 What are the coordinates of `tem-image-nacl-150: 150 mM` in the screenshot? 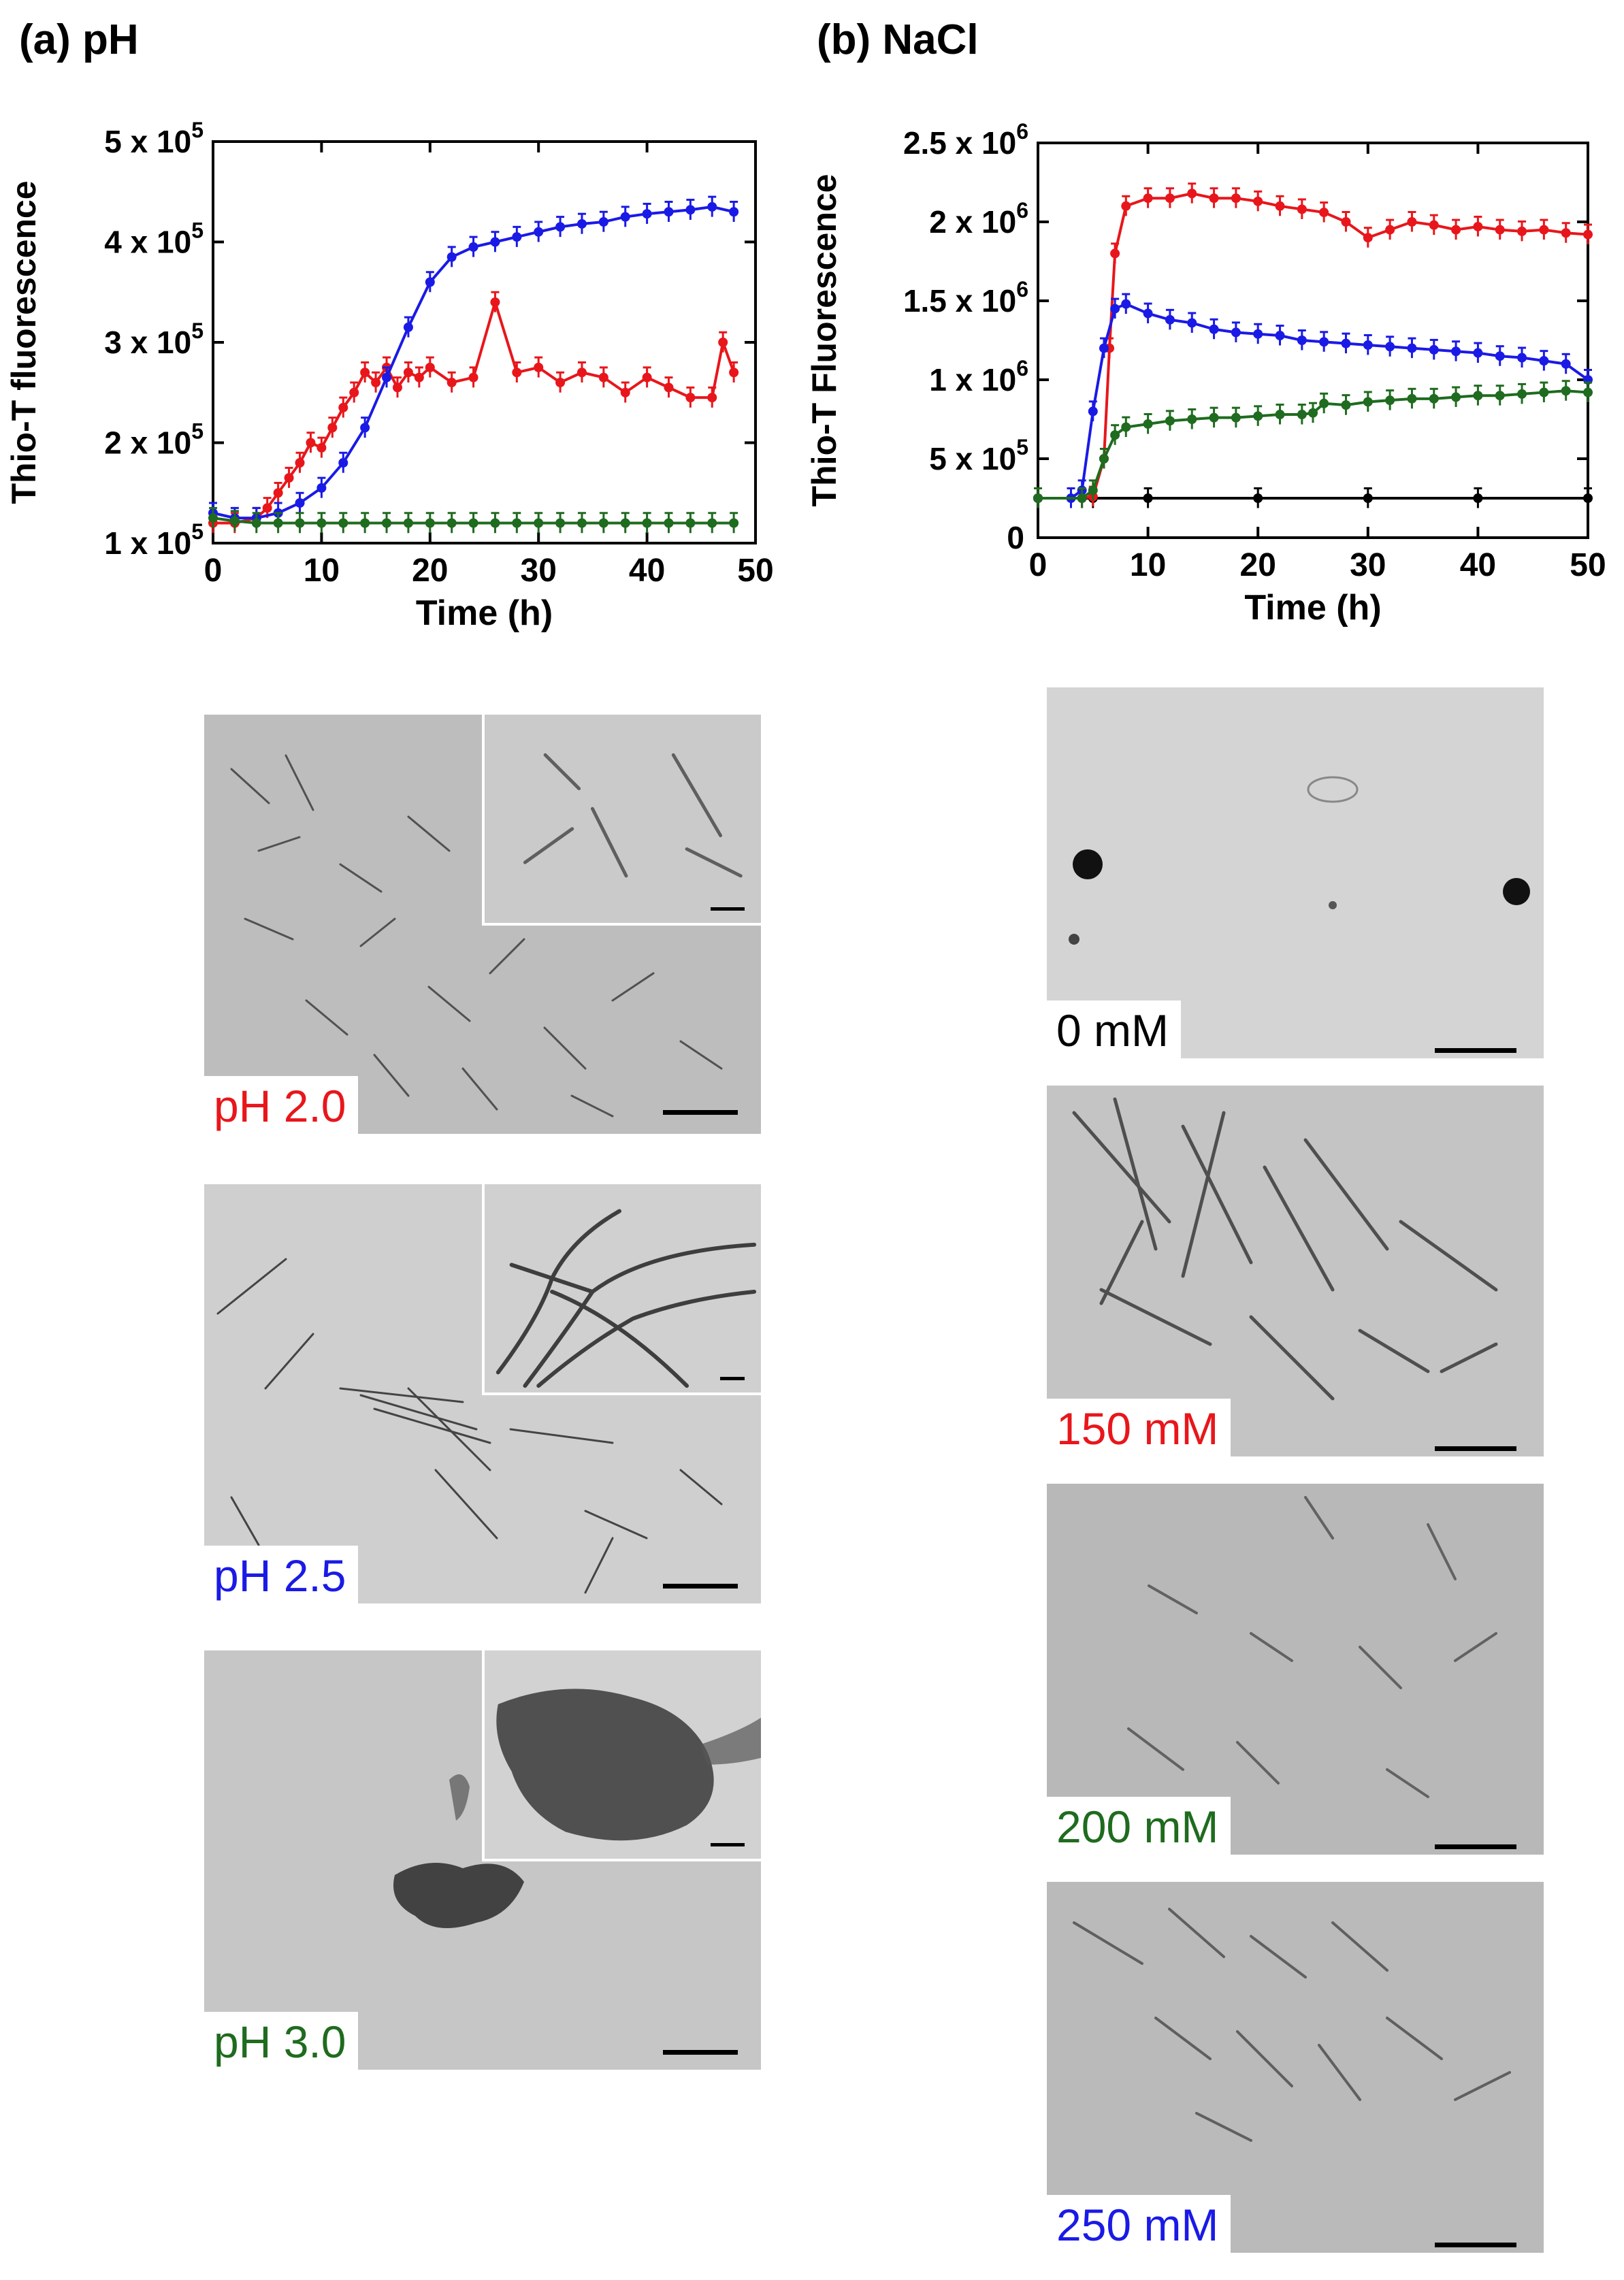 It's located at (1295, 1271).